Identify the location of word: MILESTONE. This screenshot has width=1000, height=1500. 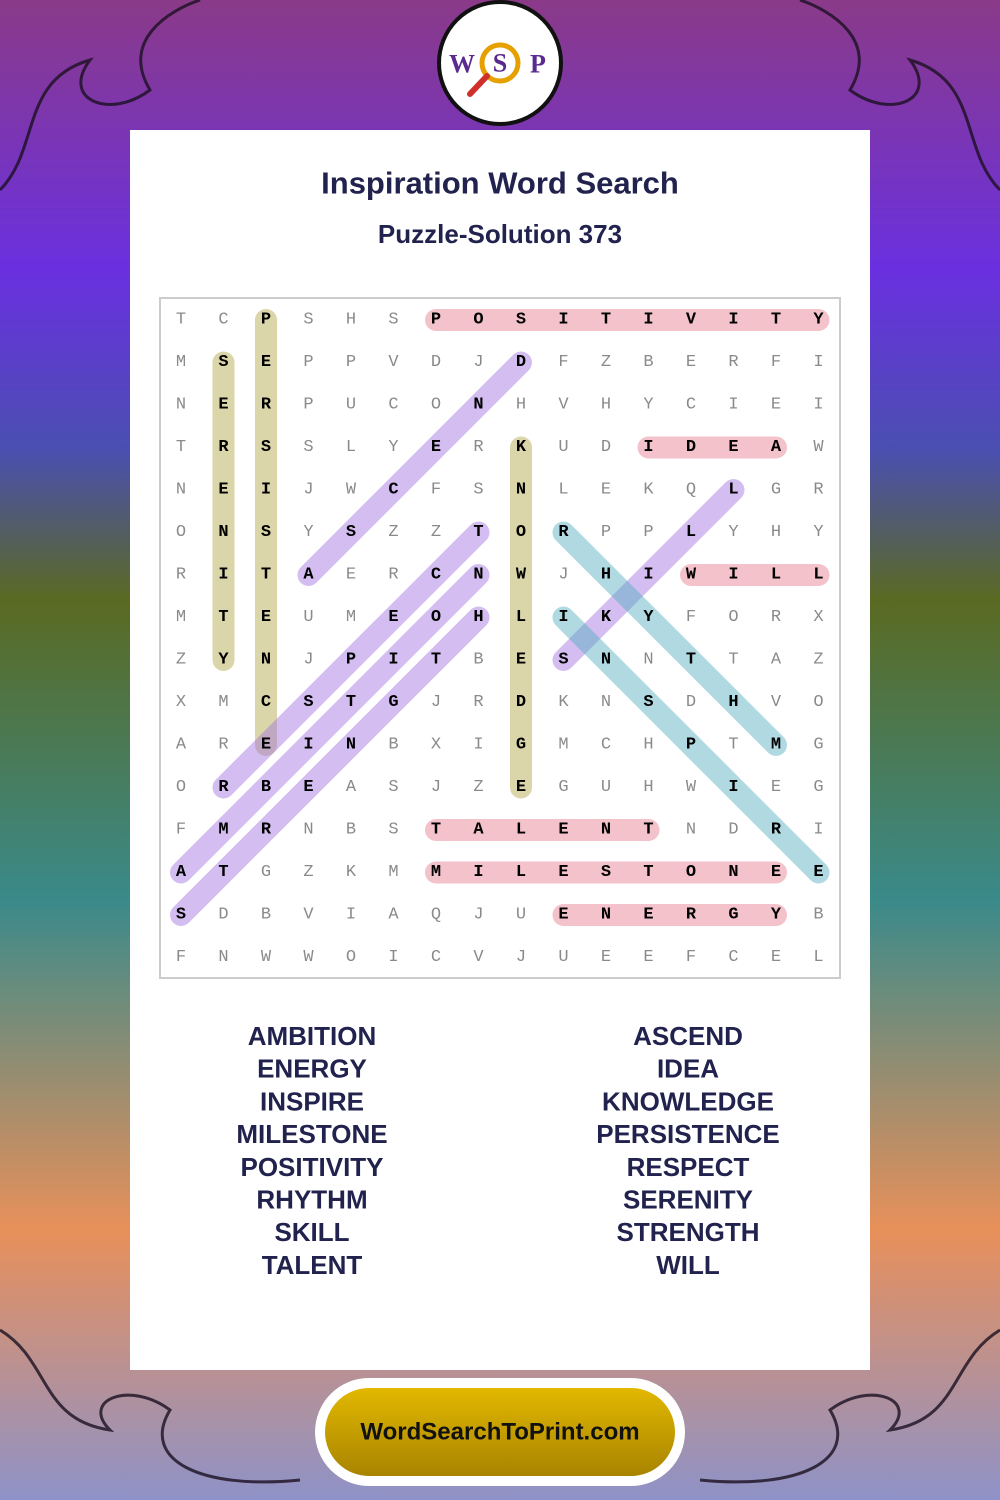
(311, 1134).